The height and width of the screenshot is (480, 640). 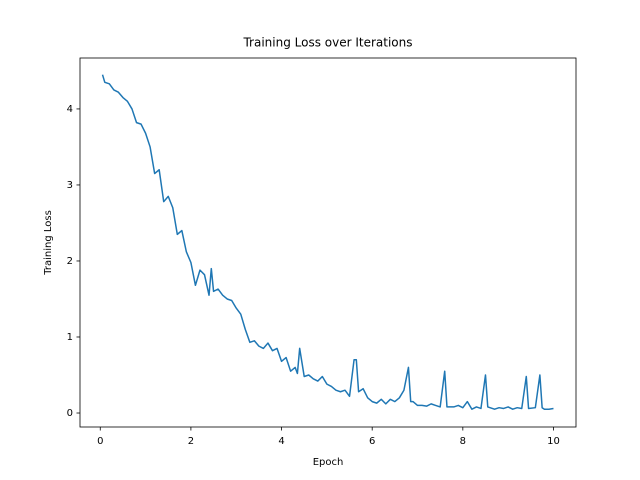 I want to click on x-tick-label: 4, so click(x=281, y=441).